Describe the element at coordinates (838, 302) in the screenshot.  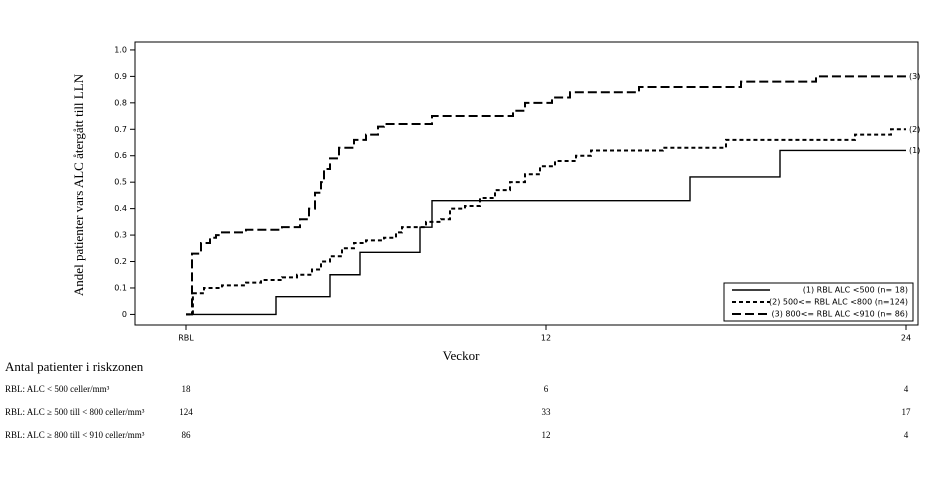
I see `legend-label: (2) 500<= RBL ALC <800 (n=124)` at that location.